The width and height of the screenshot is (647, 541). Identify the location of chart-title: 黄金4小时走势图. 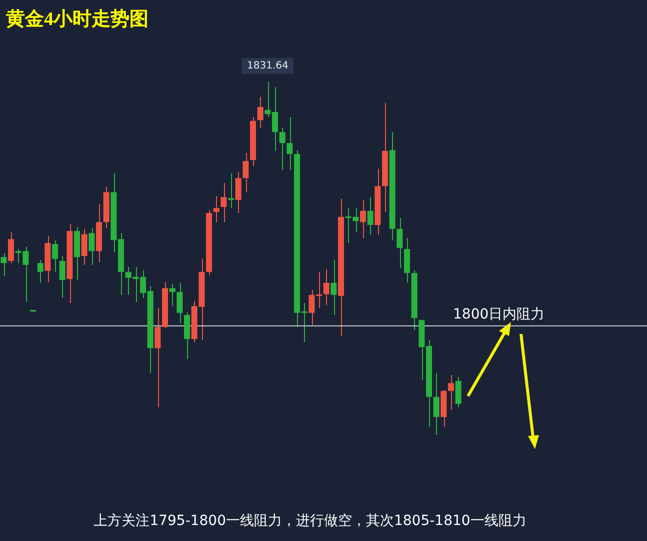
(77, 20).